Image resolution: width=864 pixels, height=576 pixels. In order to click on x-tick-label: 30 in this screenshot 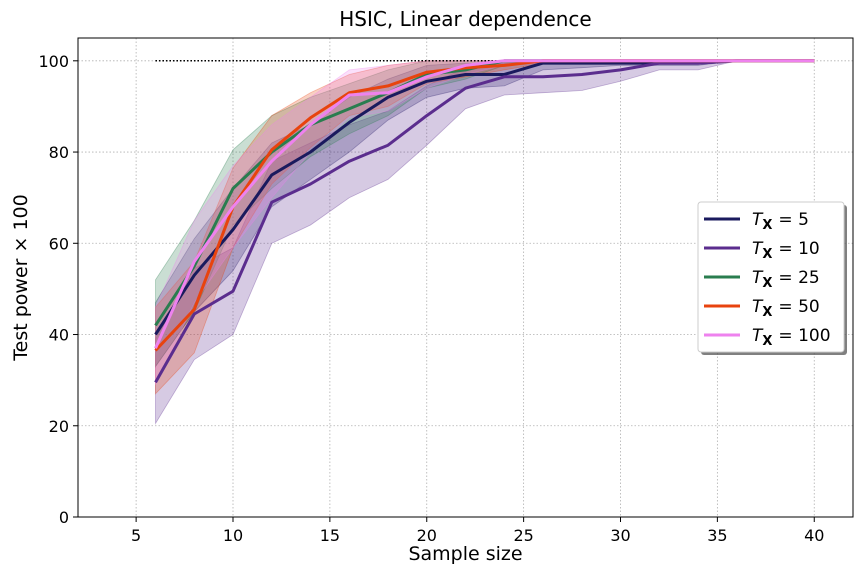, I will do `click(620, 535)`.